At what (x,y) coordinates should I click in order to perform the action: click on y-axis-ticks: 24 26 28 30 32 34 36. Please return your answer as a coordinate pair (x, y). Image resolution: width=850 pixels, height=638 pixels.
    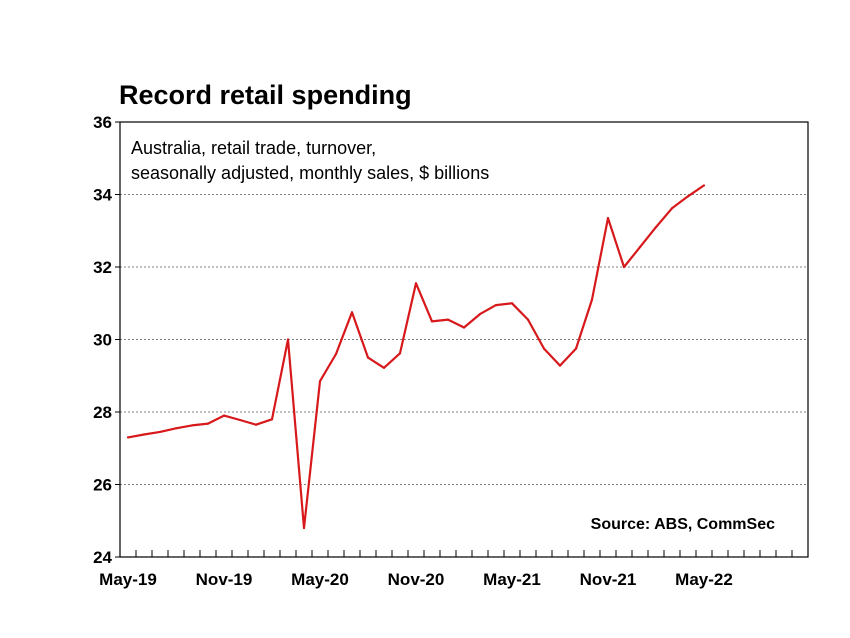
    Looking at the image, I should click on (106, 340).